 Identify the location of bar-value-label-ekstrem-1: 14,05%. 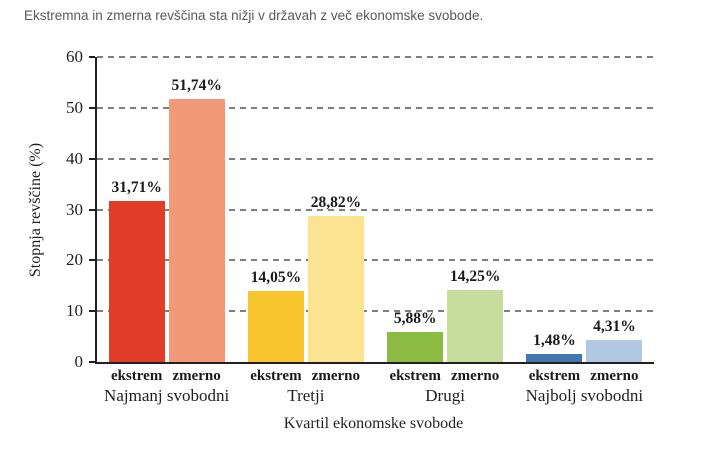
(276, 277).